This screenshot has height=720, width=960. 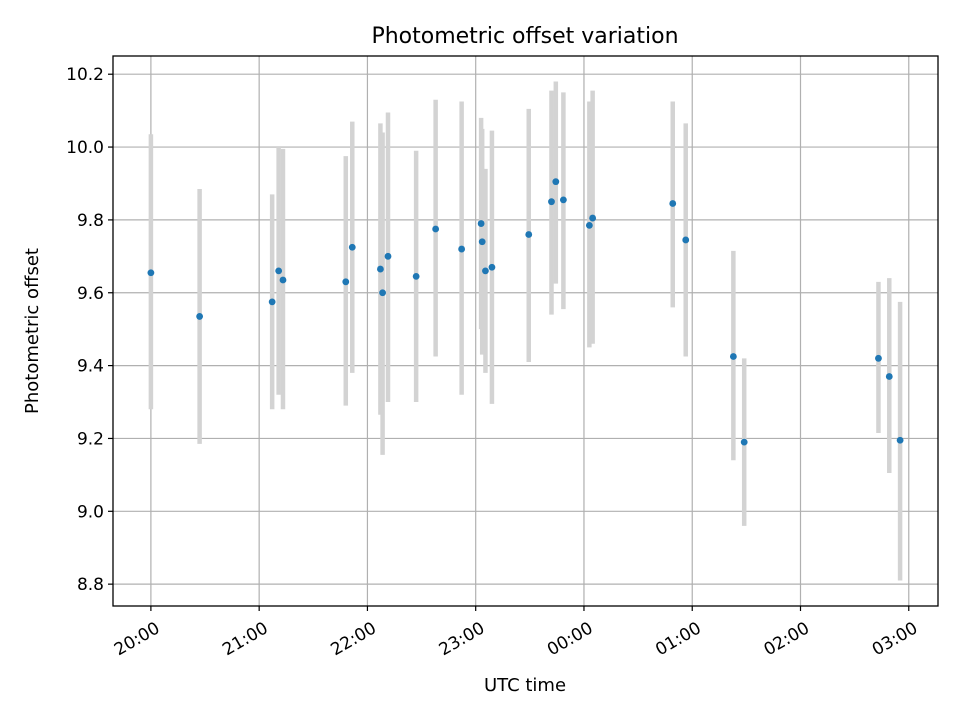 What do you see at coordinates (90, 439) in the screenshot?
I see `y-tick-label: 9.2` at bounding box center [90, 439].